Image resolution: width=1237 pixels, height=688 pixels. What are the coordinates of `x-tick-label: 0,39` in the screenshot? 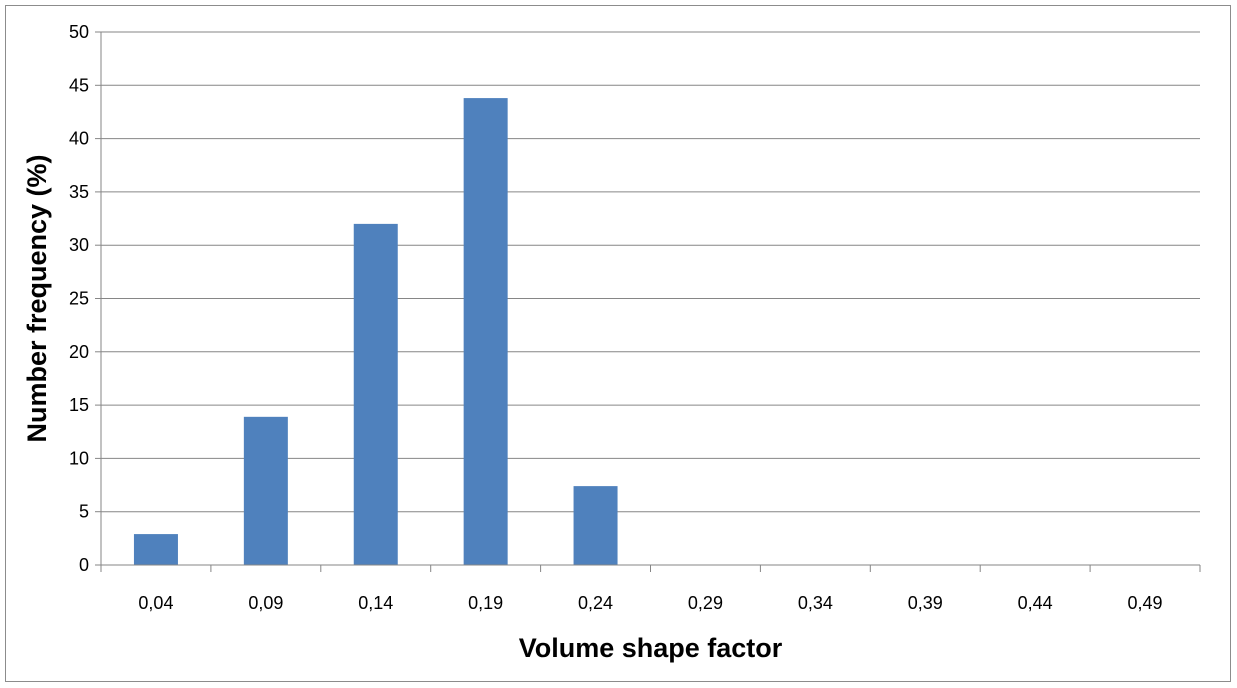 It's located at (925, 603).